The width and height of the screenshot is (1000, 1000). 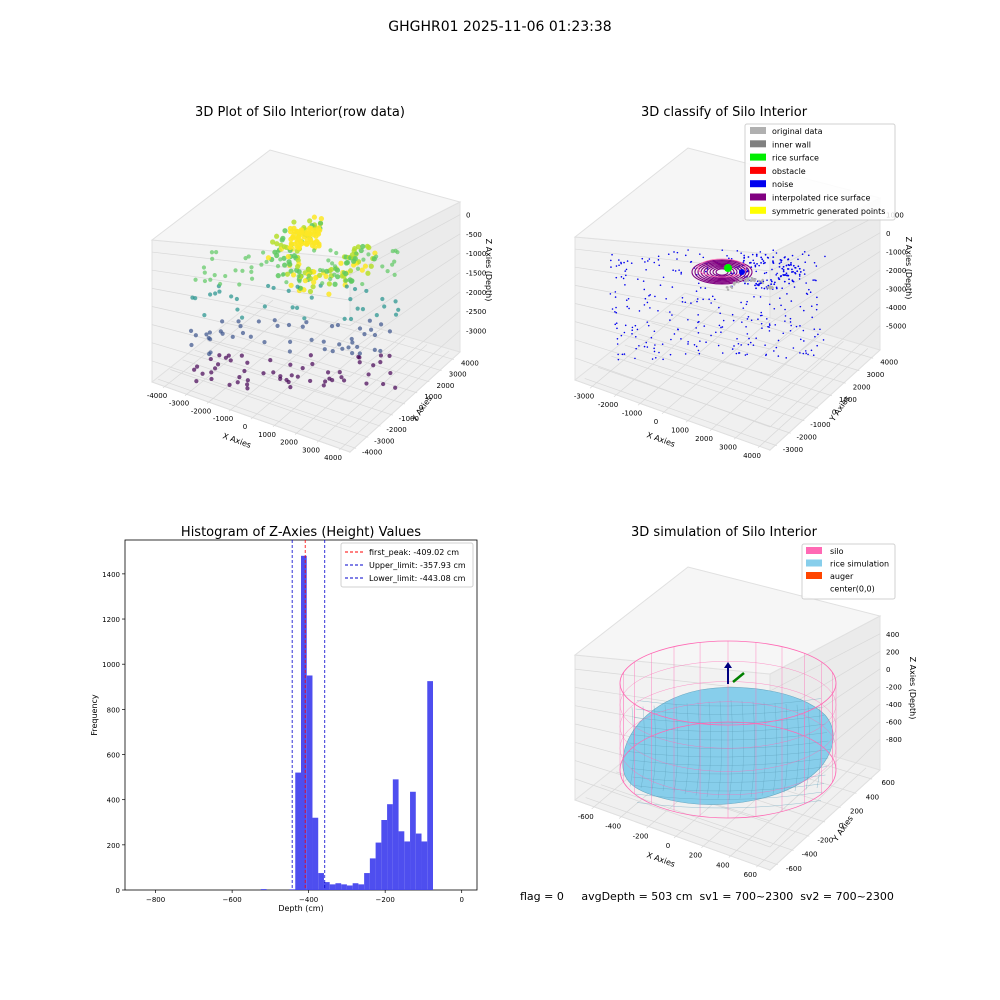 What do you see at coordinates (795, 158) in the screenshot?
I see `legend-label: rice surface` at bounding box center [795, 158].